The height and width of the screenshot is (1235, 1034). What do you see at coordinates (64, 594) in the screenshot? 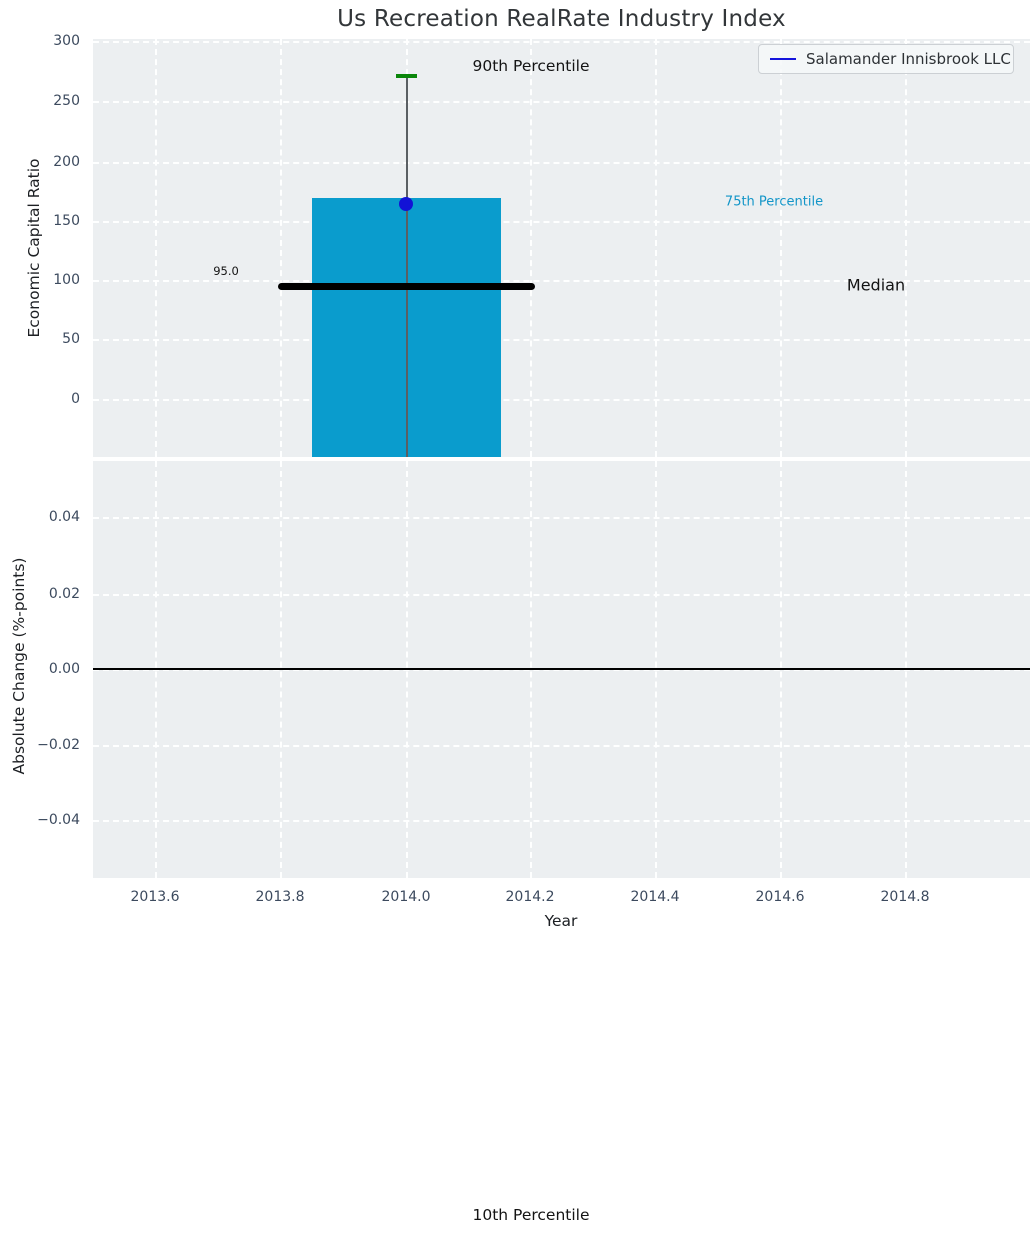
I see `ytick-label: 0.02` at bounding box center [64, 594].